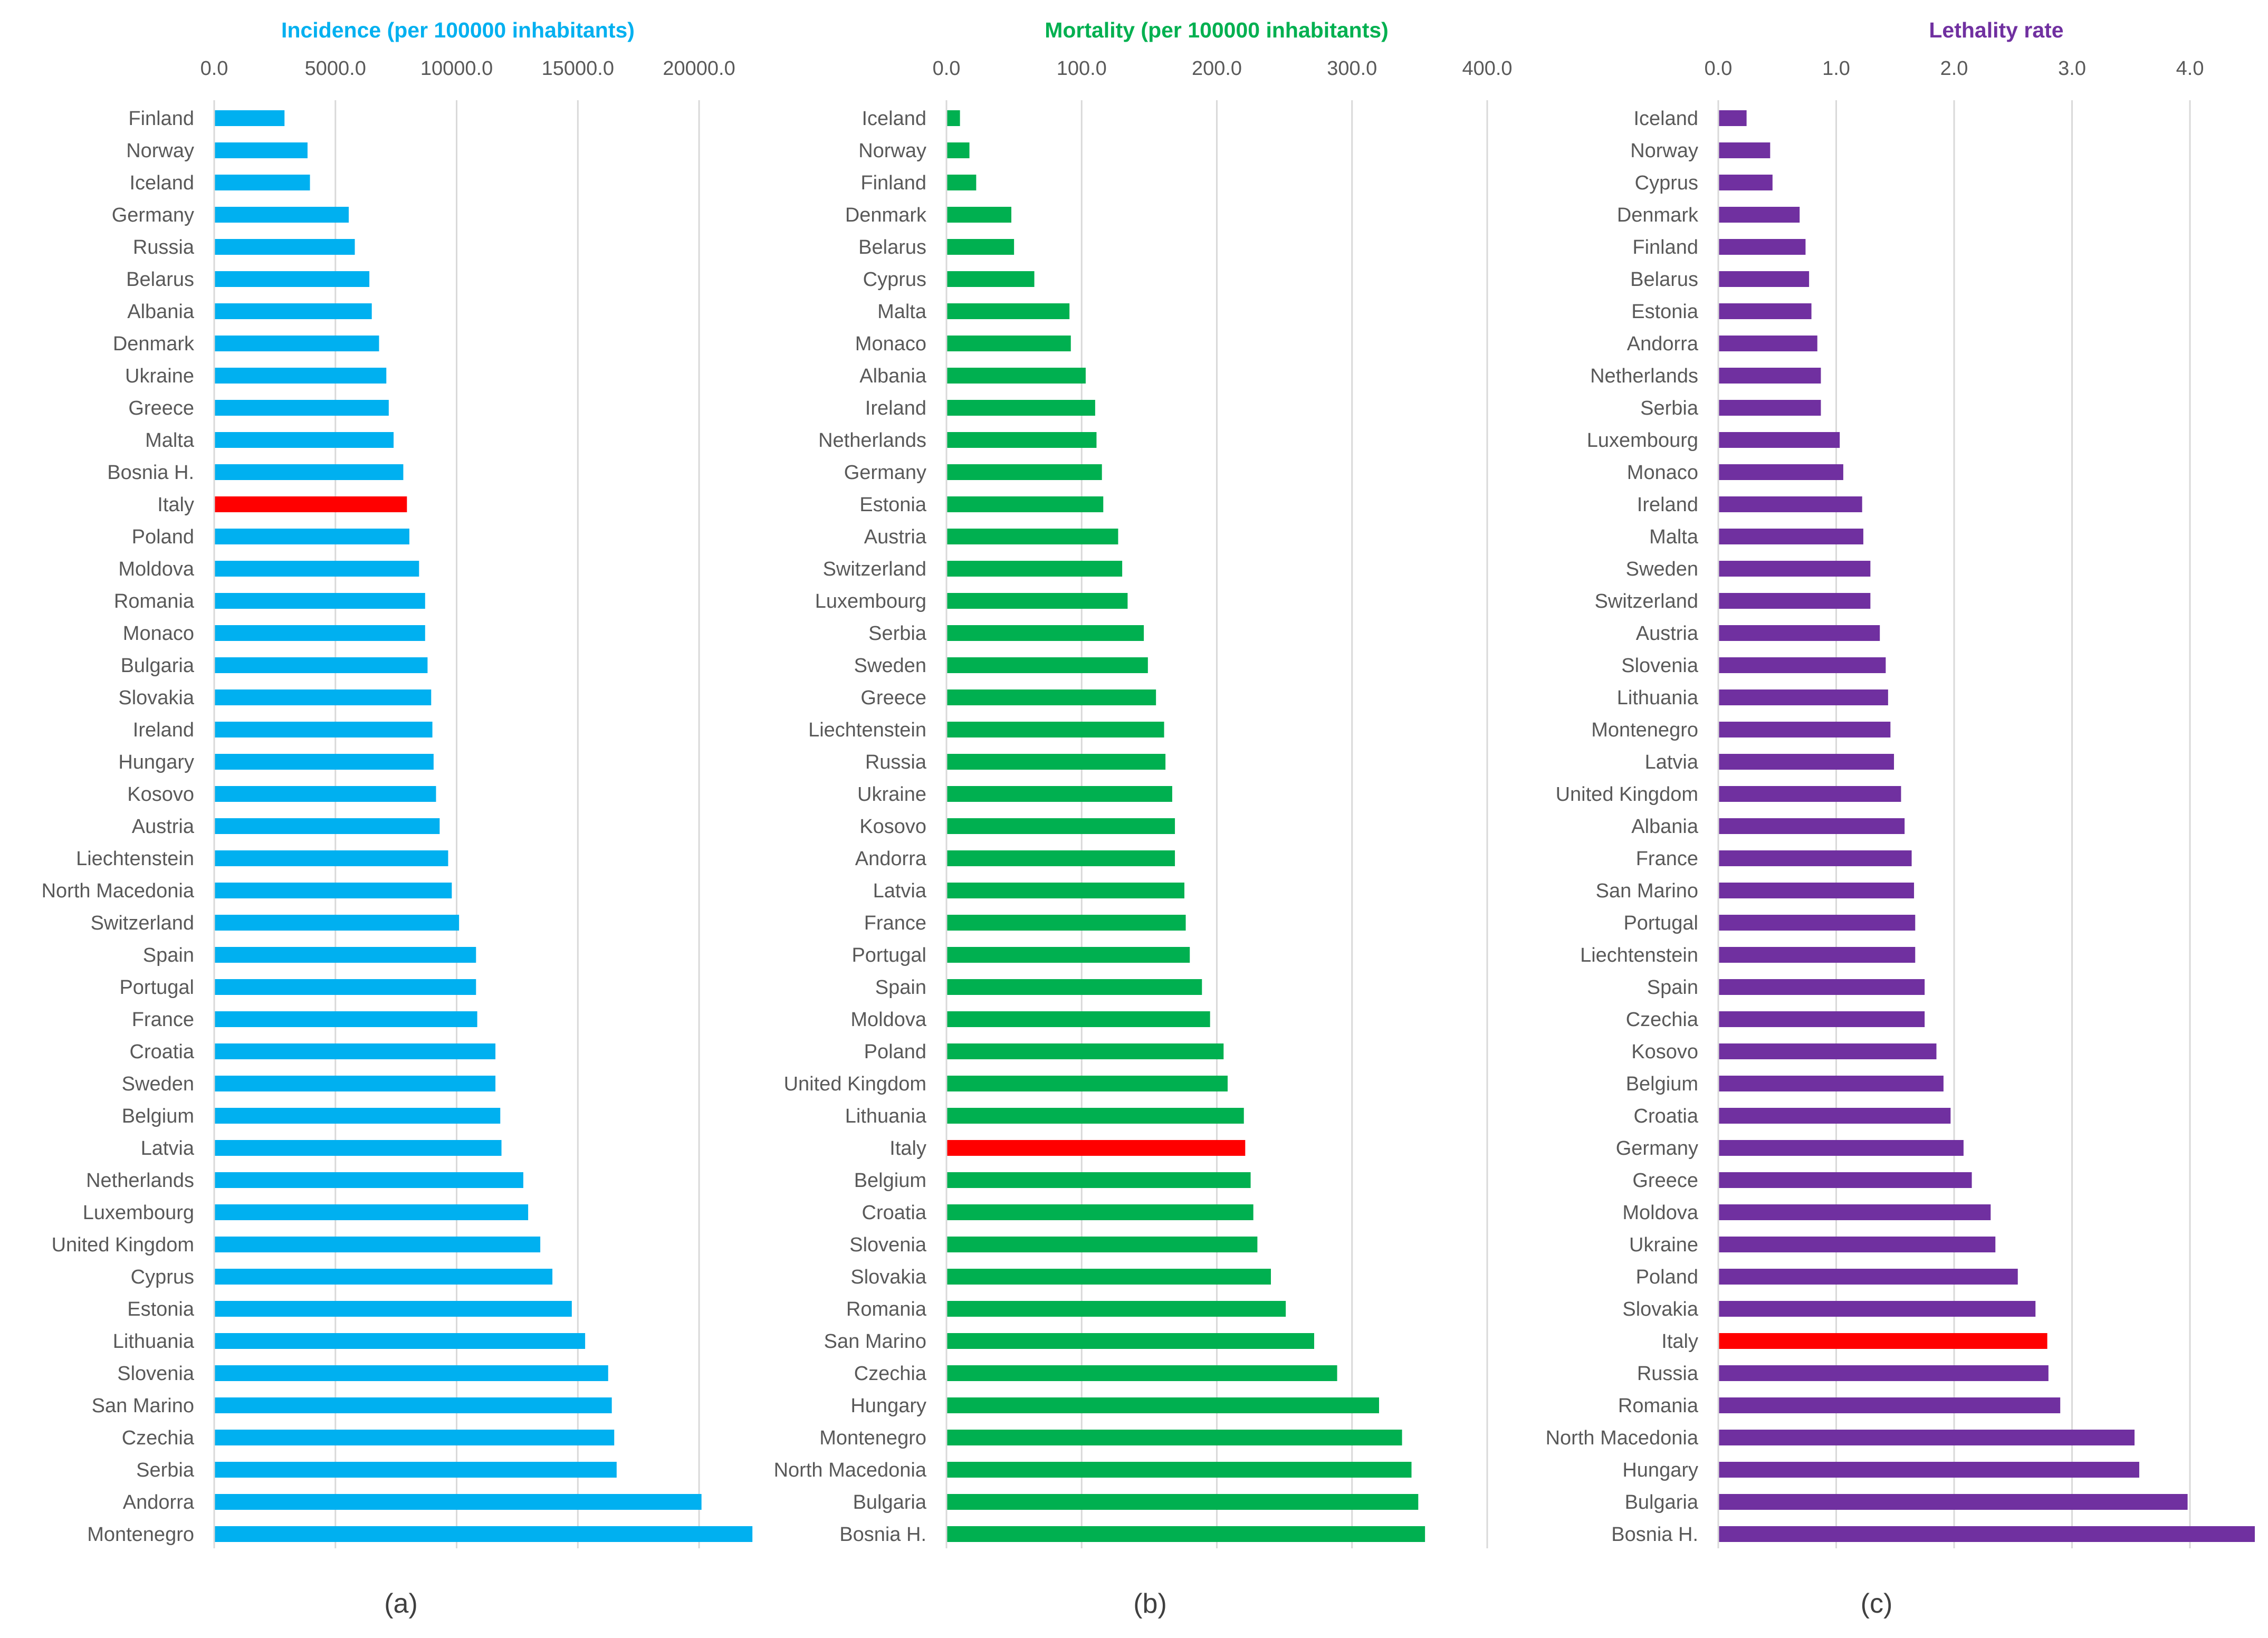 Image resolution: width=2268 pixels, height=1638 pixels. What do you see at coordinates (1665, 312) in the screenshot?
I see `category-label: Estonia` at bounding box center [1665, 312].